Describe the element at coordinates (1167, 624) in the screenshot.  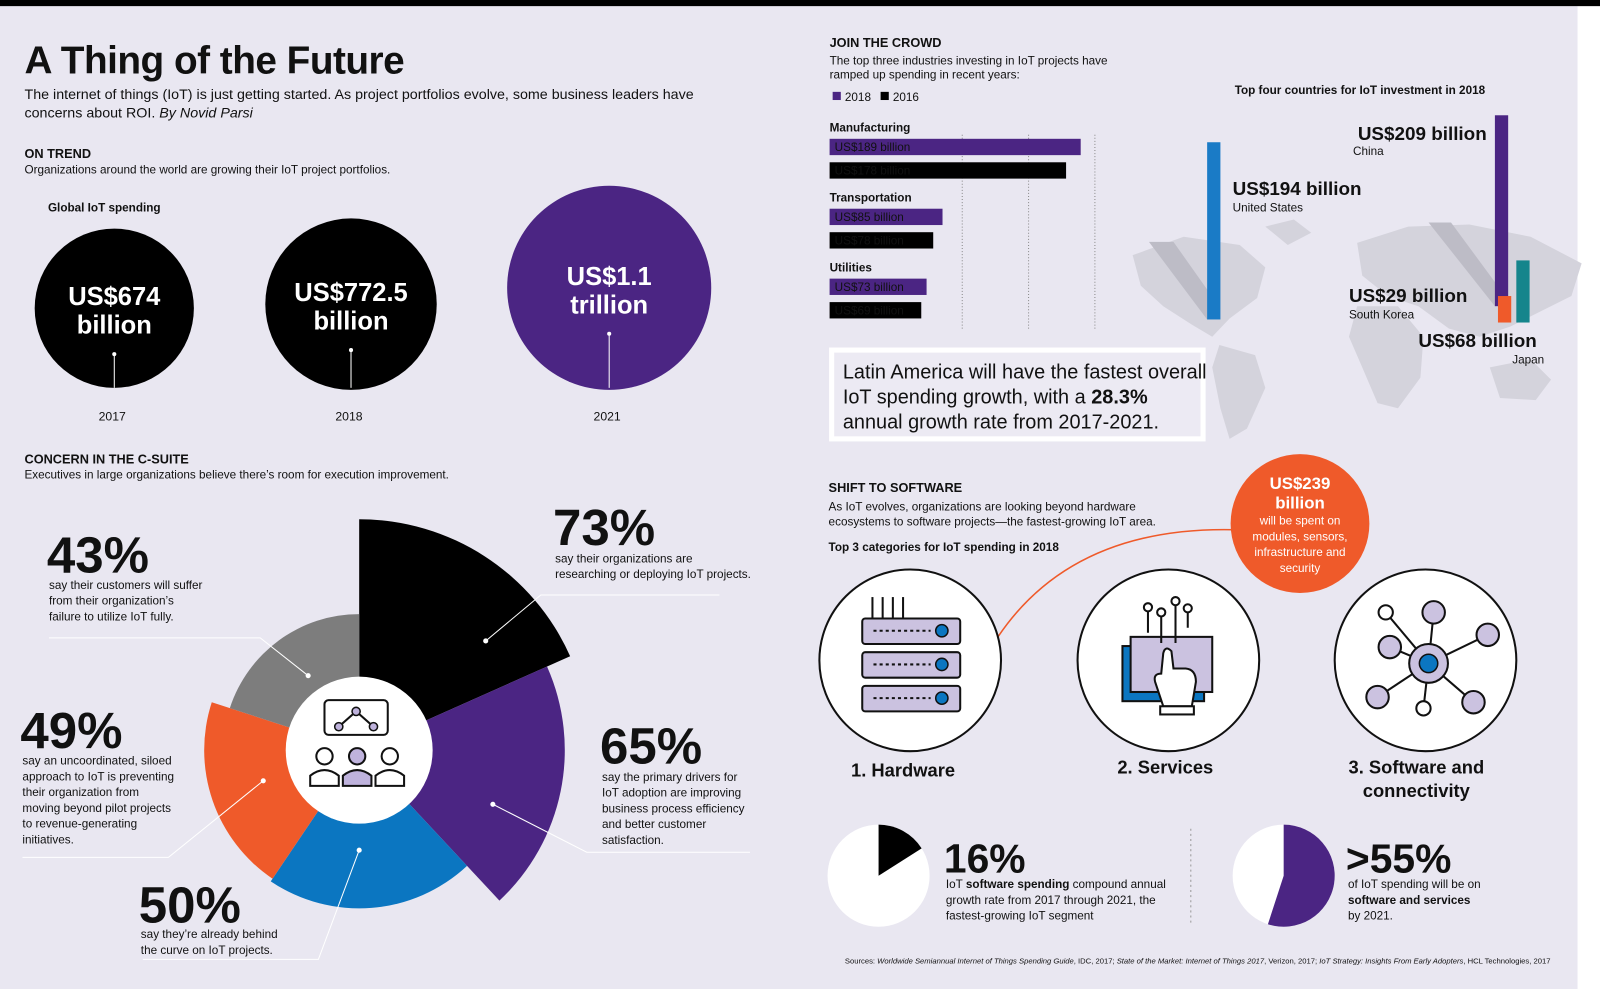
I see `circuit` at that location.